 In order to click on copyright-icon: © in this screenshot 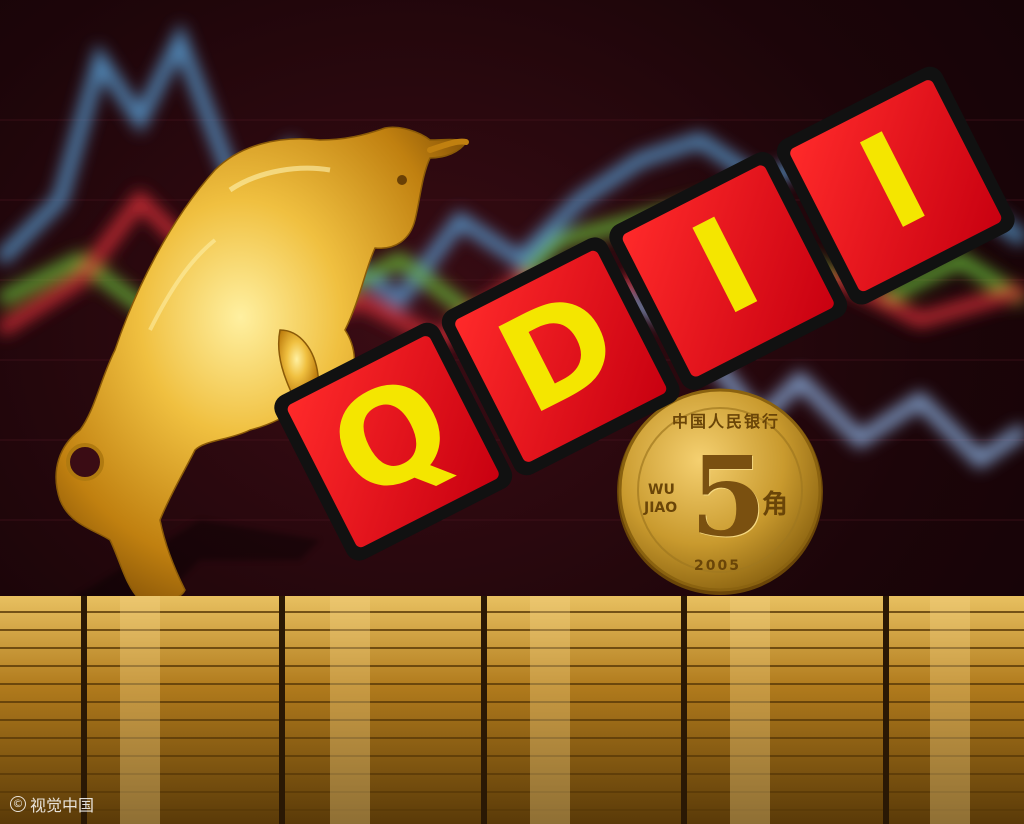, I will do `click(18, 804)`.